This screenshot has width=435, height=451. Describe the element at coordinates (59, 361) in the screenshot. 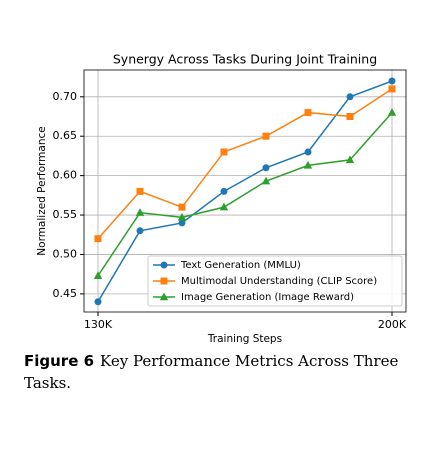

I see `caption-label: Figure 6` at that location.